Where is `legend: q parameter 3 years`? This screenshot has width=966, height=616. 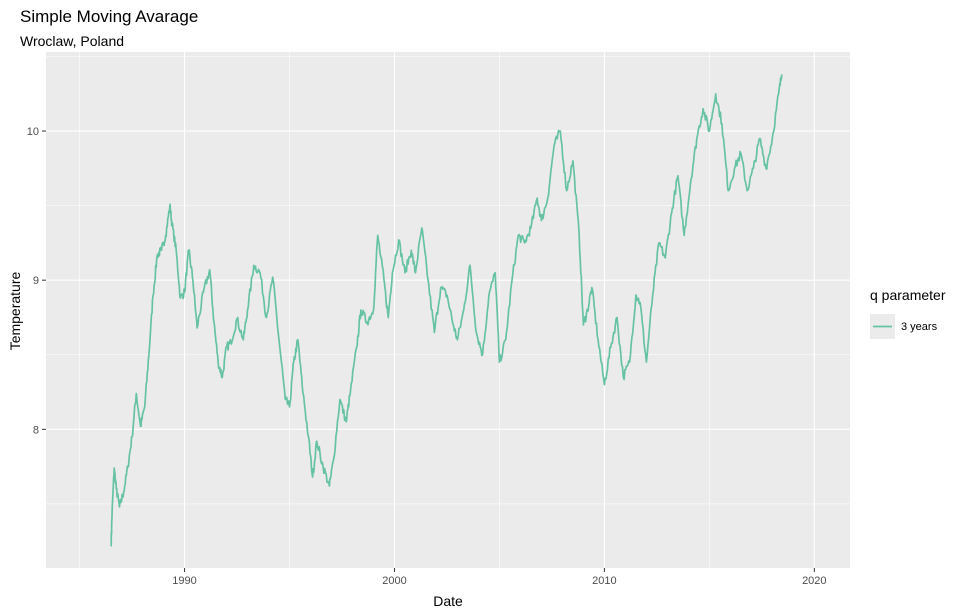
legend: q parameter 3 years is located at coordinates (908, 313).